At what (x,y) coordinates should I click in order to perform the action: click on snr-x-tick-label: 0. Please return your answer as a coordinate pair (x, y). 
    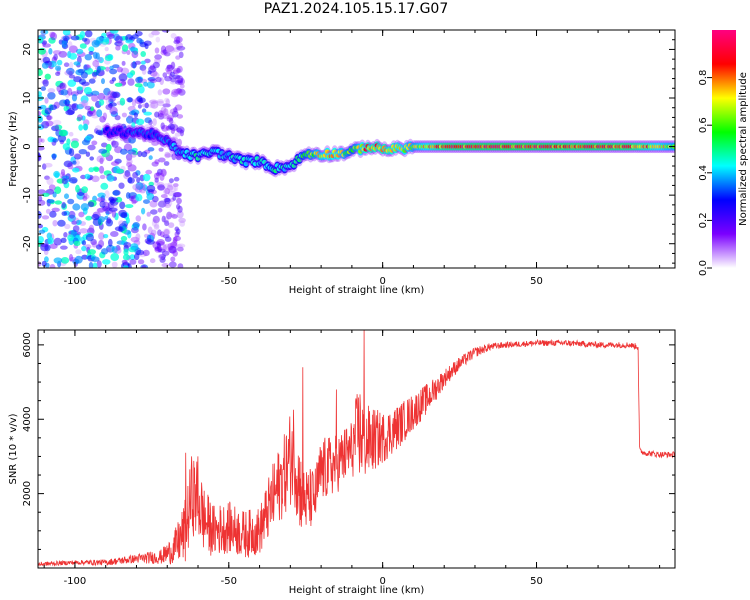
    Looking at the image, I should click on (382, 581).